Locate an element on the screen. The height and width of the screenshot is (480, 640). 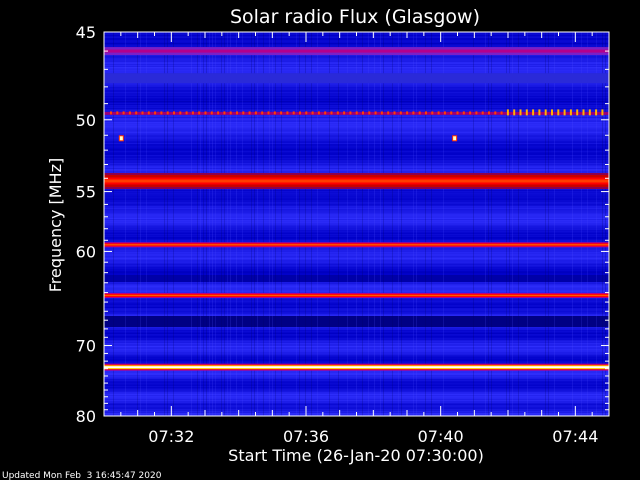
x-tick-label: 07:36 is located at coordinates (306, 436).